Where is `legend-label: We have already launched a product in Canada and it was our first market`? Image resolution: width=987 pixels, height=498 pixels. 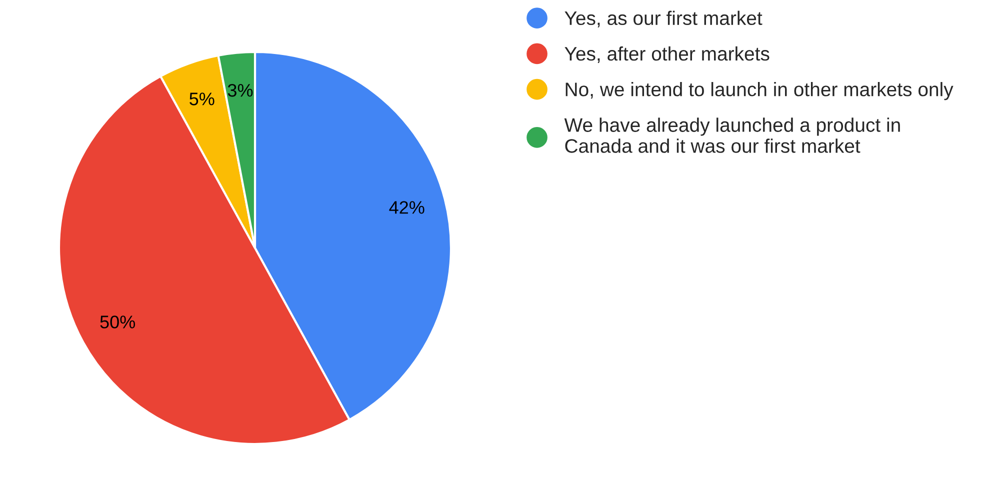 legend-label: We have already launched a product in Canada and it was our first market is located at coordinates (732, 135).